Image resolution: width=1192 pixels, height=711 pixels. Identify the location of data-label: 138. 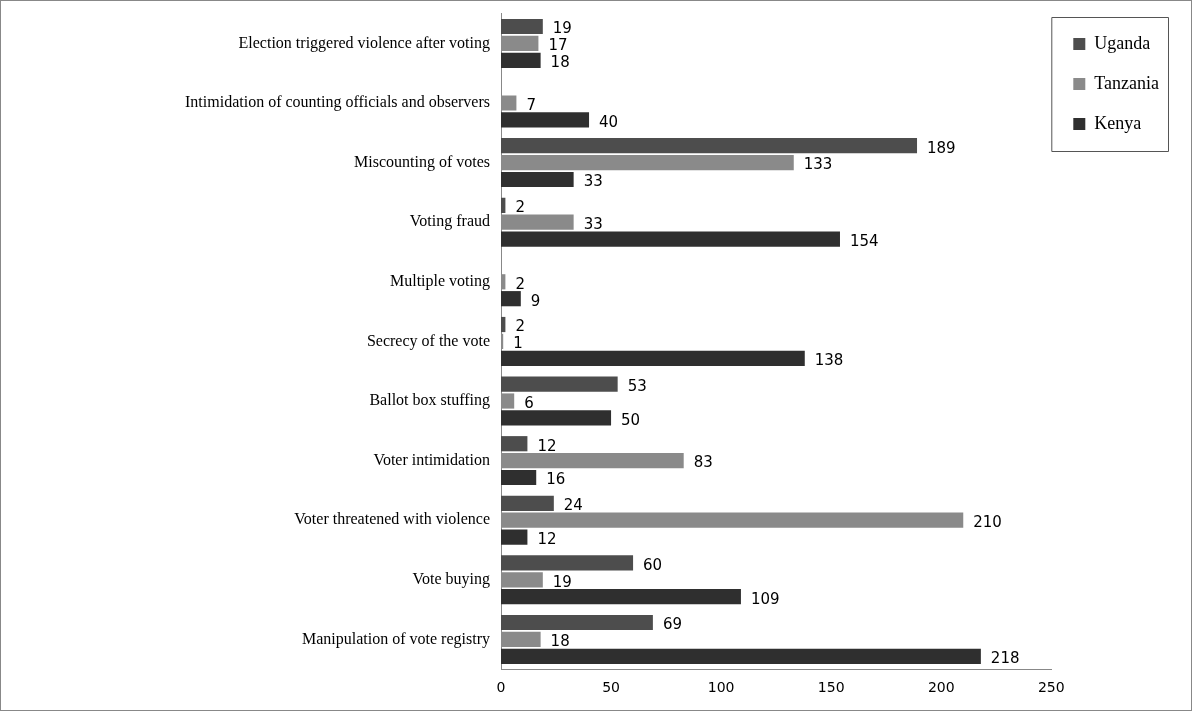
(829, 360).